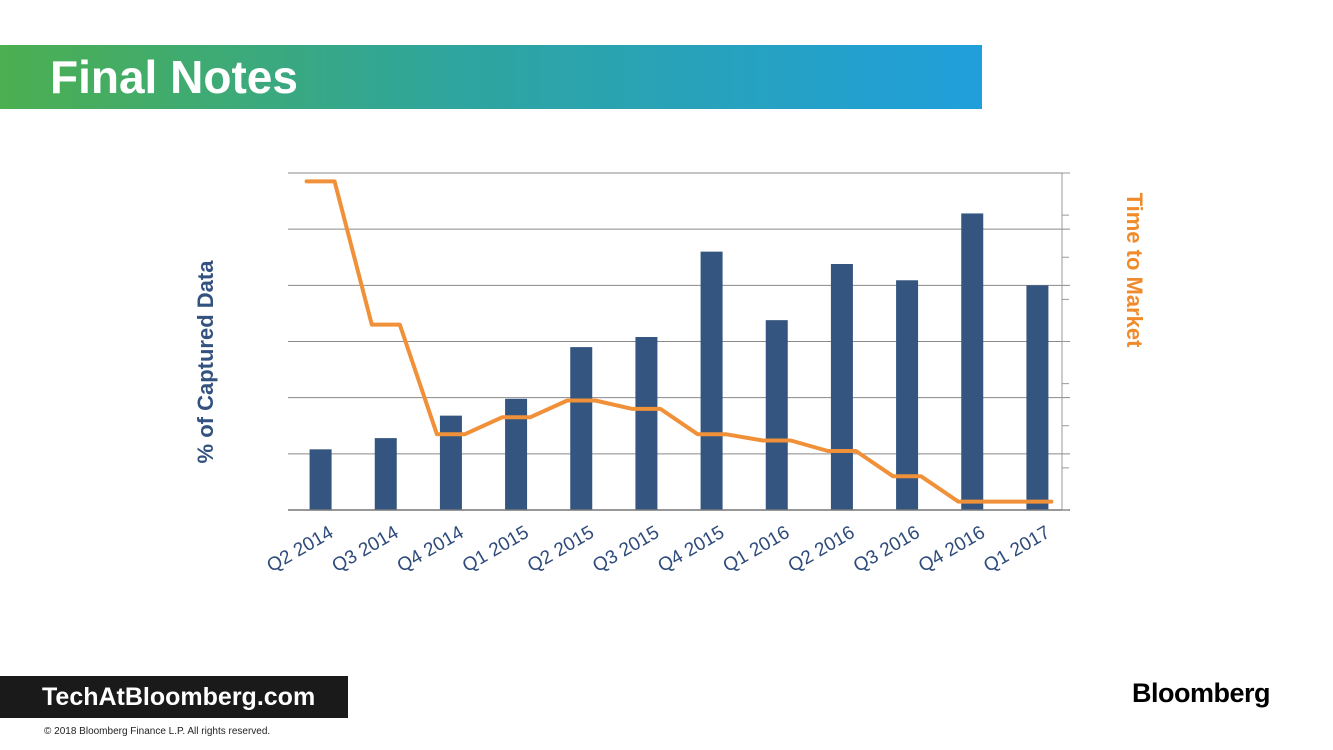 The width and height of the screenshot is (1333, 750). I want to click on x-tick-label: Q1 2015, so click(496, 549).